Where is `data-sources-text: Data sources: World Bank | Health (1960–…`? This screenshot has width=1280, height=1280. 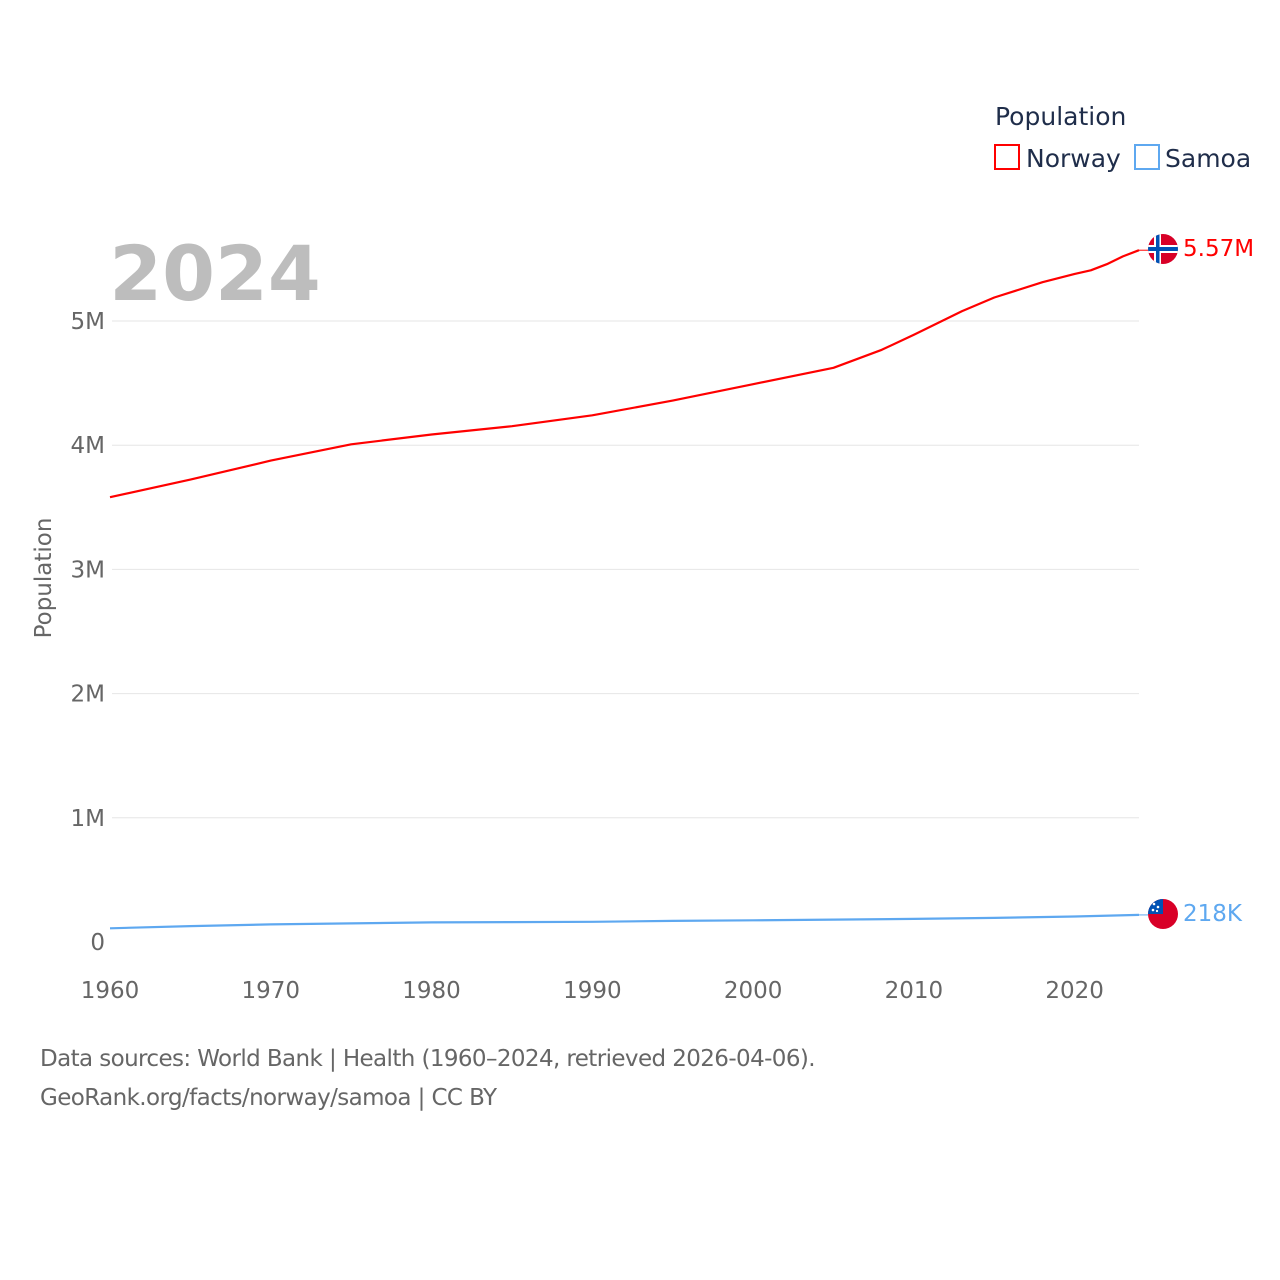
data-sources-text: Data sources: World Bank | Health (1960–… is located at coordinates (428, 1059).